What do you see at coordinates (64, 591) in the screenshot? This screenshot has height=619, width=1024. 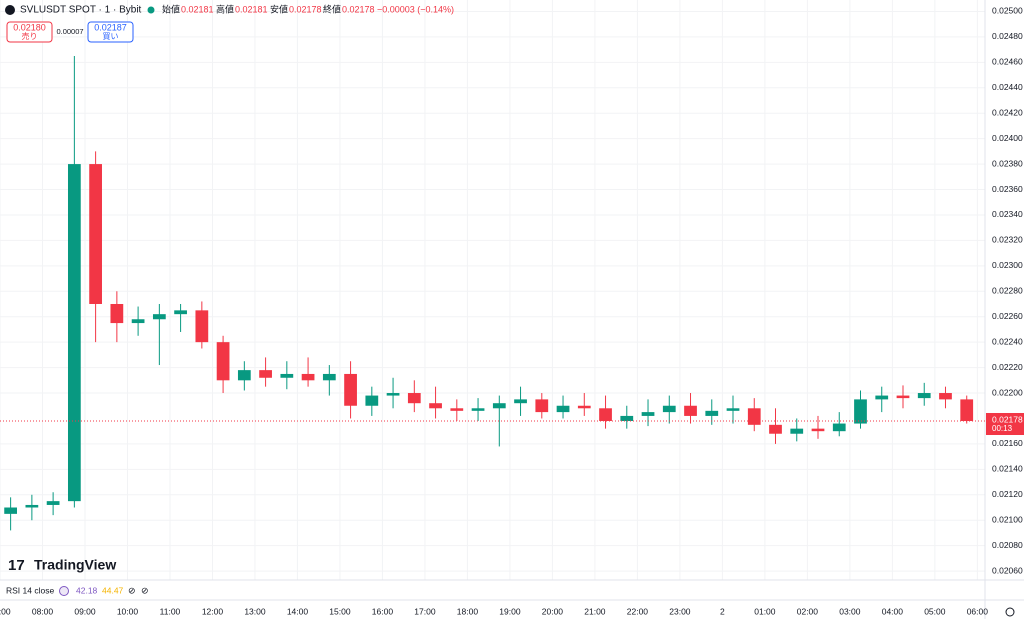 I see `indicator-icon` at bounding box center [64, 591].